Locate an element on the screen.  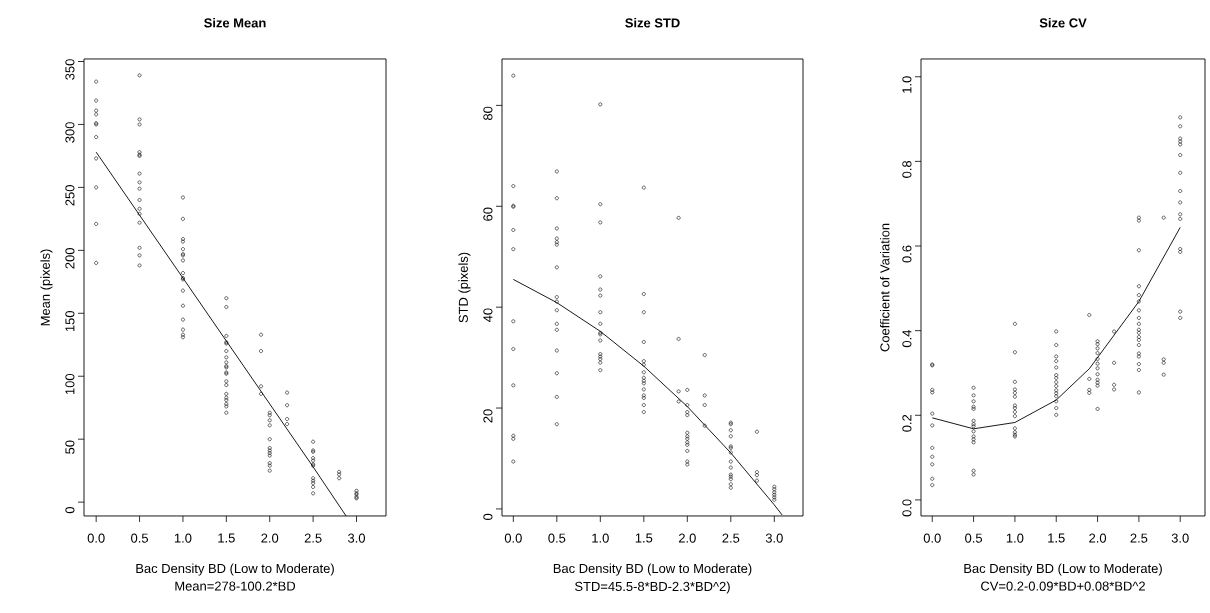
y-axis-title: STD (pixels) is located at coordinates (464, 287).